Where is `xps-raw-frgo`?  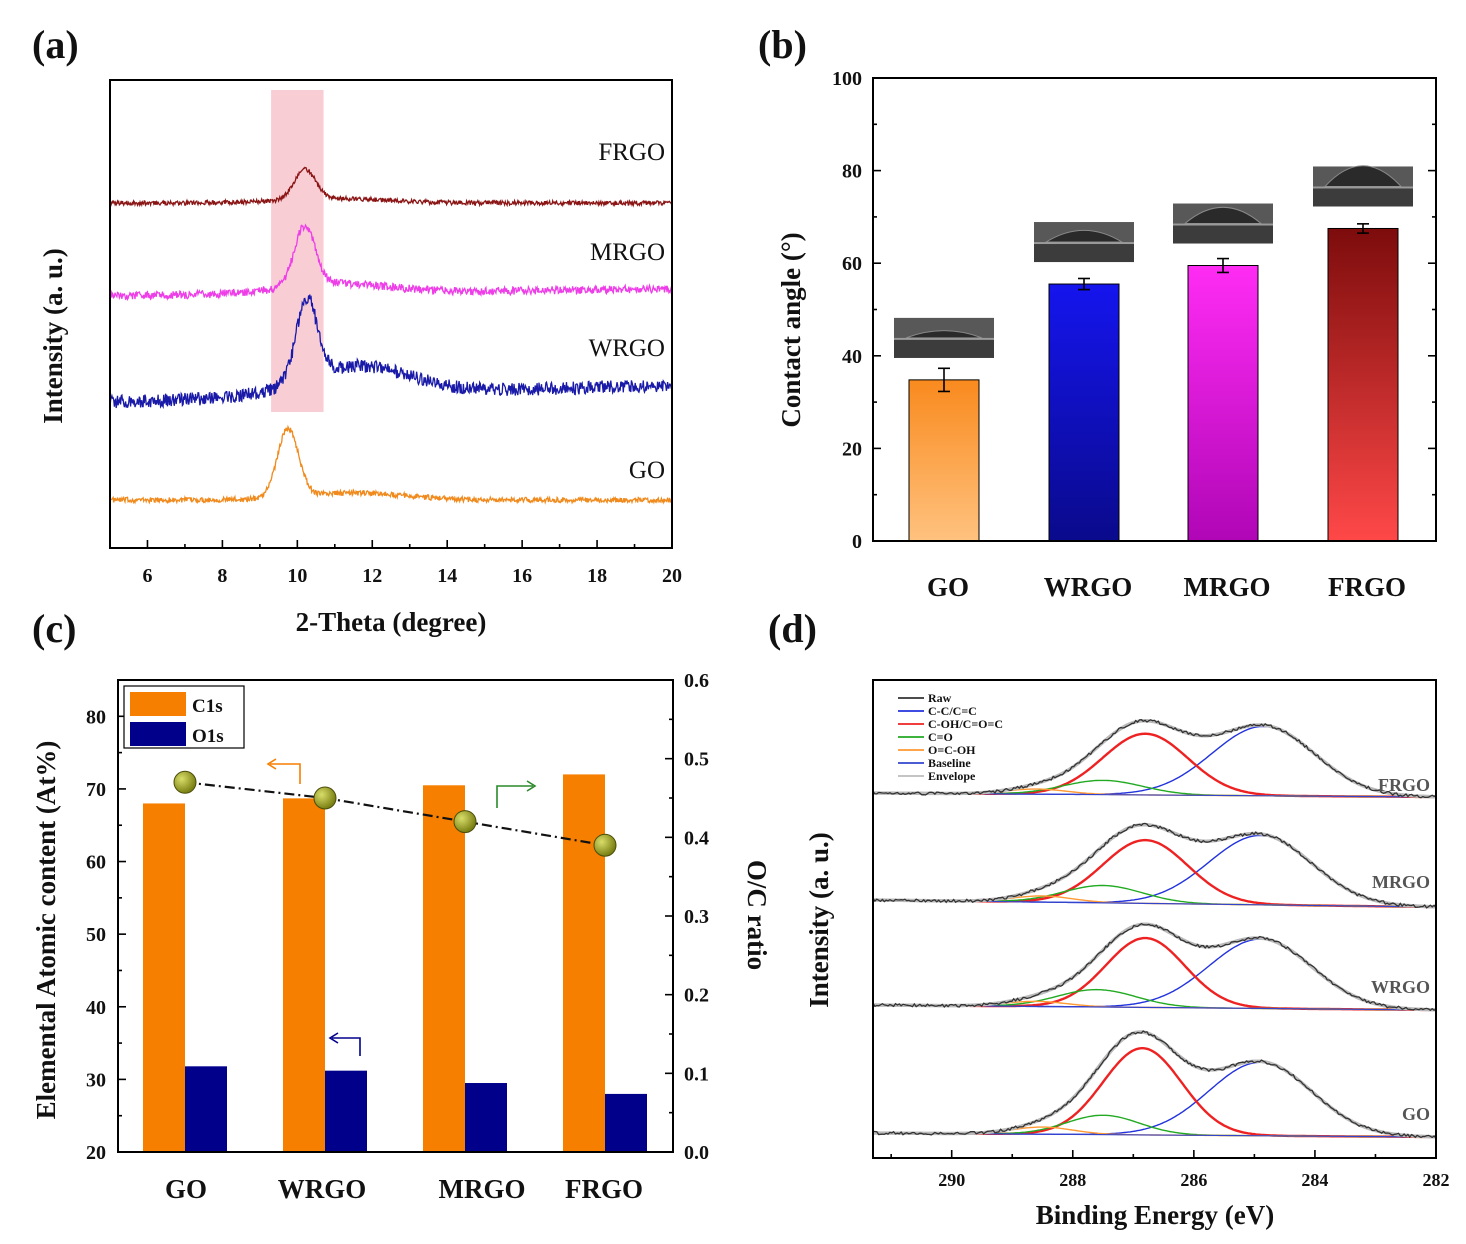
xps-raw-frgo is located at coordinates (1154, 759).